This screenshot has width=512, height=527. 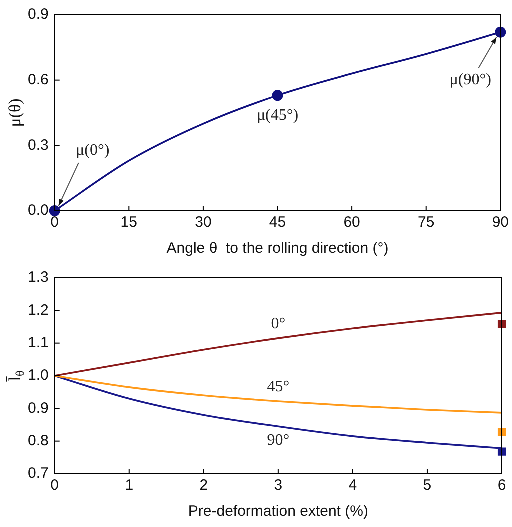 What do you see at coordinates (278, 511) in the screenshot?
I see `x-axis-title: Pre-deformation extent (%)` at bounding box center [278, 511].